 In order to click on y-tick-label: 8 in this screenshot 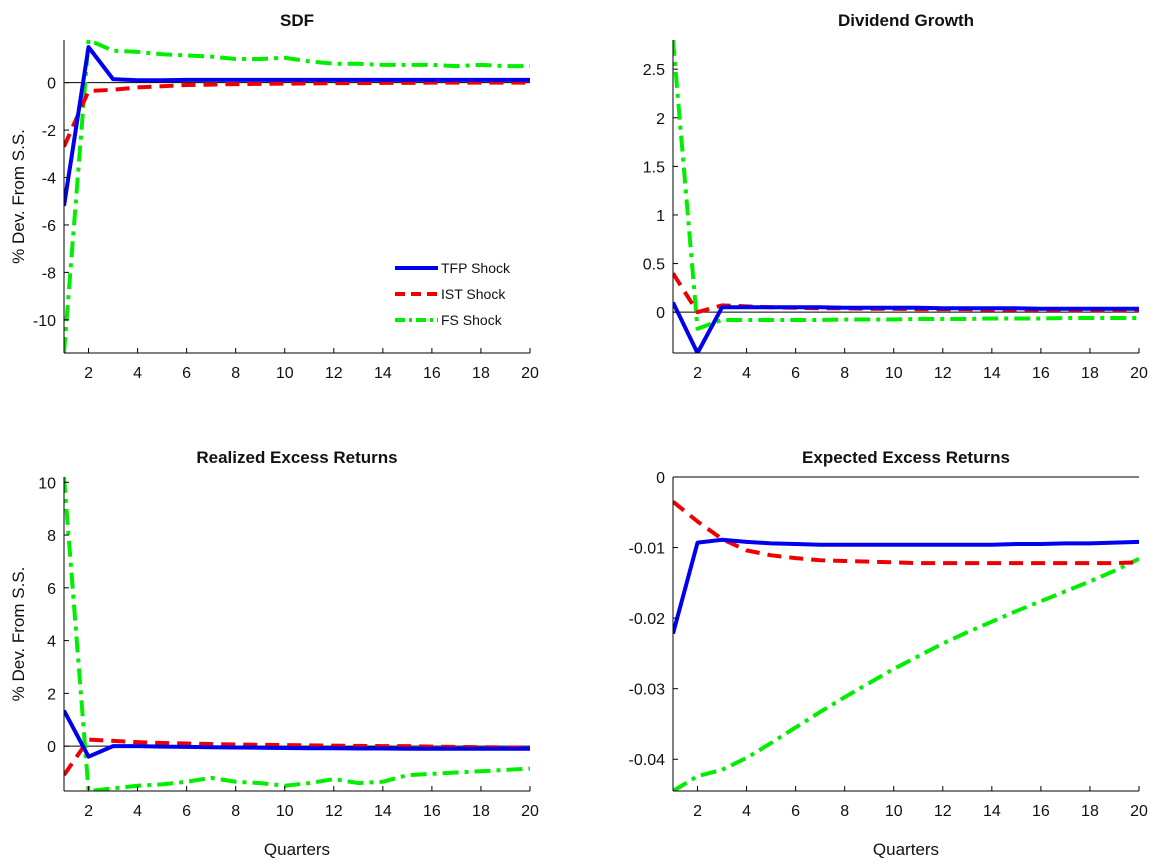, I will do `click(51, 536)`.